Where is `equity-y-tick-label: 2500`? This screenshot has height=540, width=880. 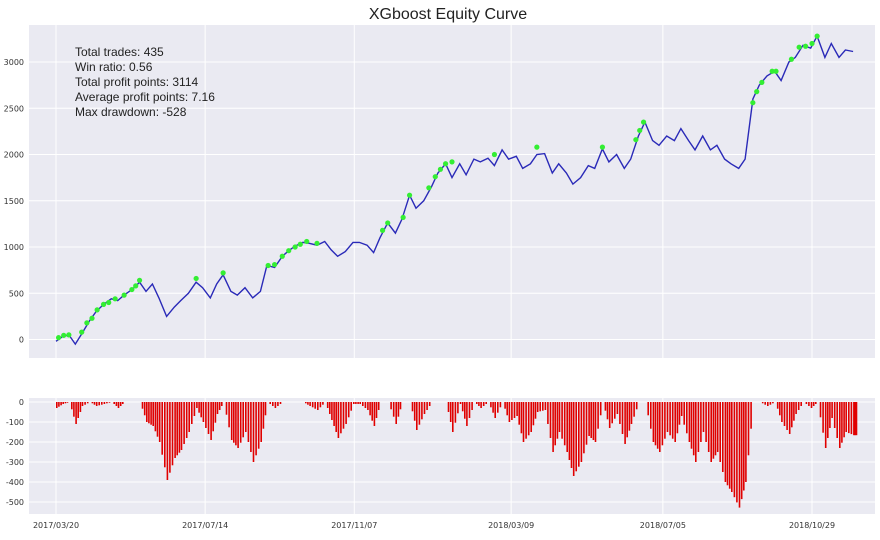
equity-y-tick-label: 2500 is located at coordinates (14, 108).